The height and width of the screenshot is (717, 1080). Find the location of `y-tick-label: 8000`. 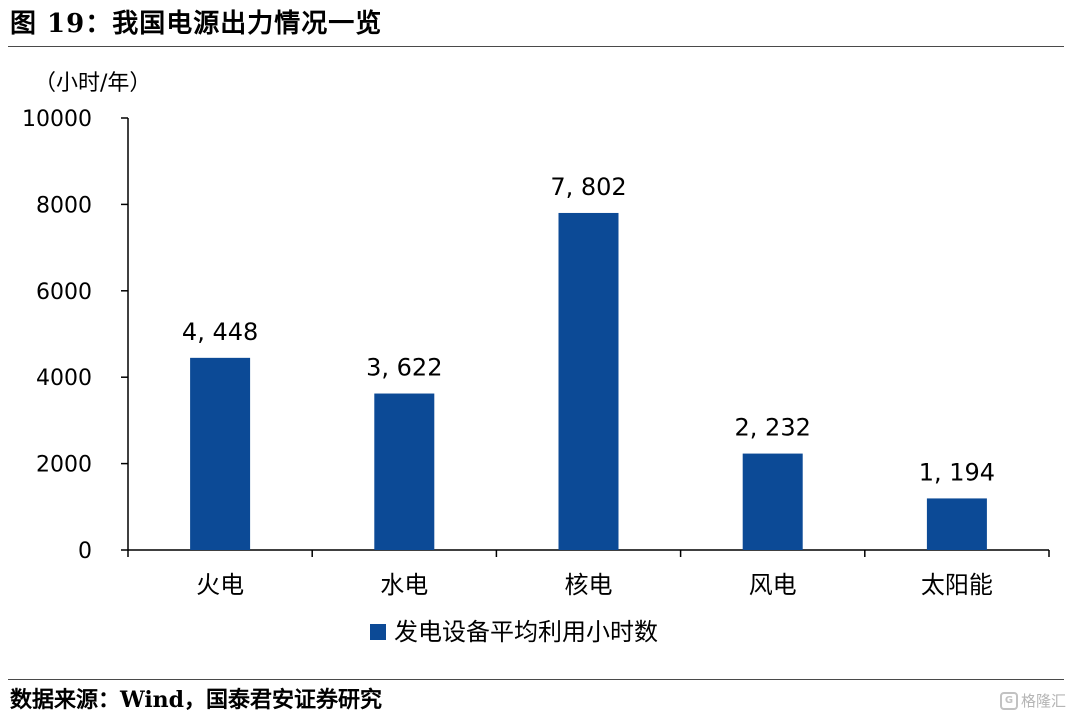

y-tick-label: 8000 is located at coordinates (64, 205).